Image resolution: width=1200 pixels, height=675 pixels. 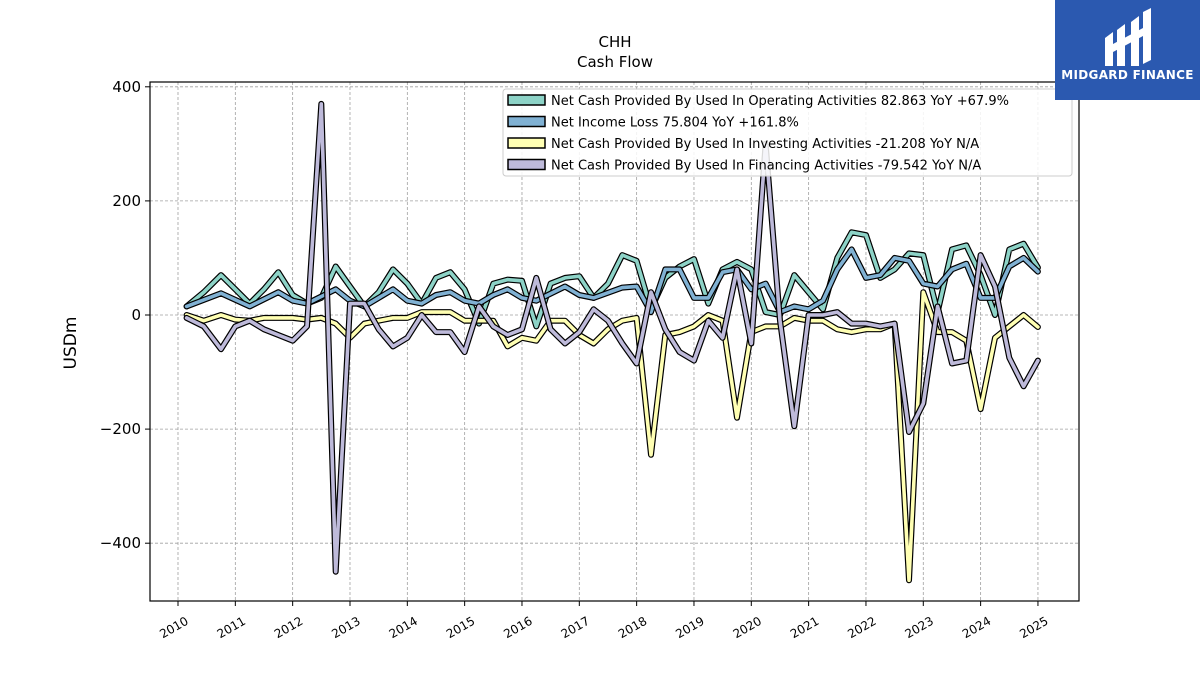 I want to click on y-tick-label: 400, so click(x=126, y=87).